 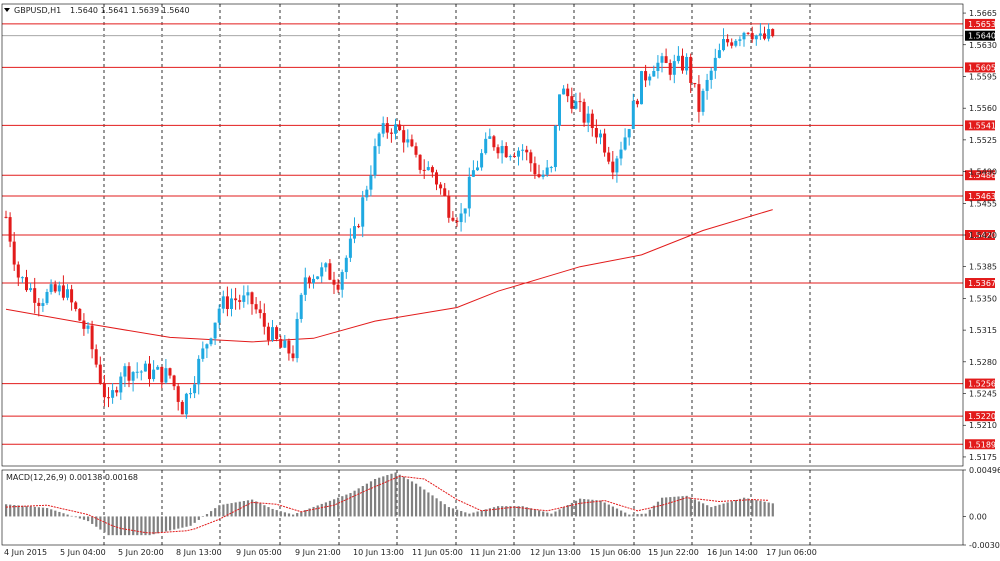 What do you see at coordinates (495, 552) in the screenshot?
I see `x-tick-label: 11 Jun 21:00` at bounding box center [495, 552].